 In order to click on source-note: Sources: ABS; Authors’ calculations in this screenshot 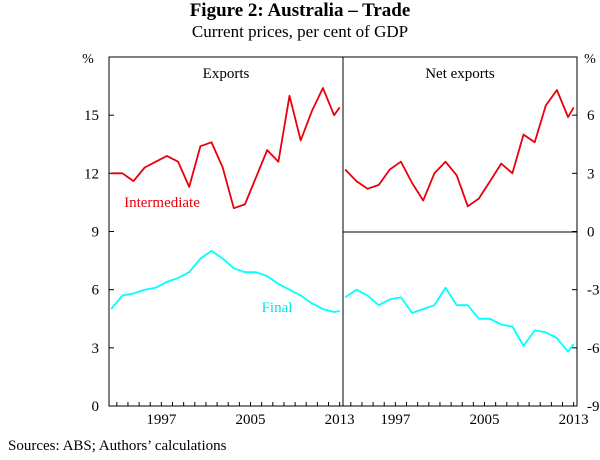, I will do `click(117, 446)`.